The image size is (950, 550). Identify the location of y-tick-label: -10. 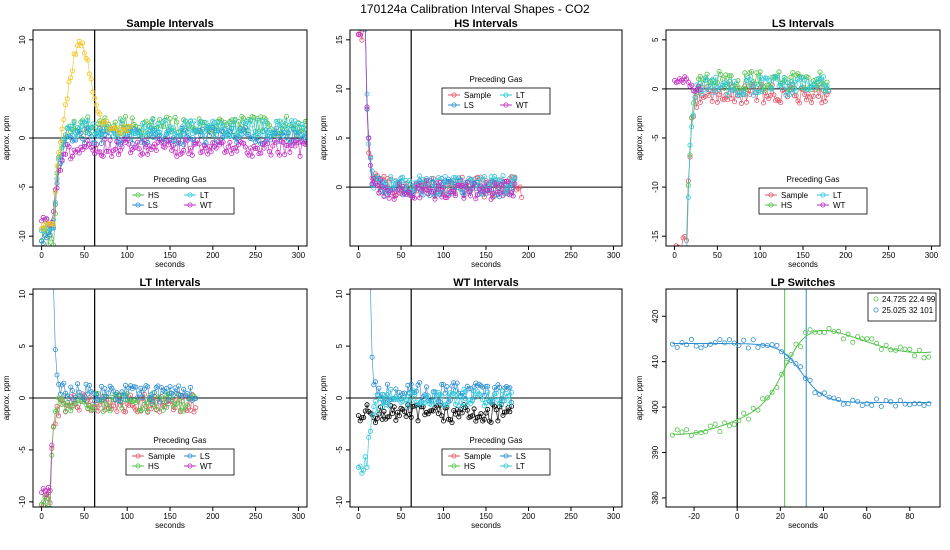
(22, 236).